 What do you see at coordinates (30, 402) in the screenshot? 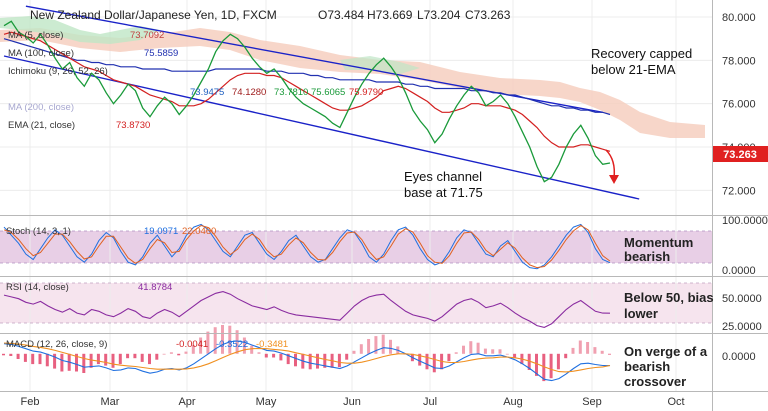
I see `time-tick-feb: Feb` at bounding box center [30, 402].